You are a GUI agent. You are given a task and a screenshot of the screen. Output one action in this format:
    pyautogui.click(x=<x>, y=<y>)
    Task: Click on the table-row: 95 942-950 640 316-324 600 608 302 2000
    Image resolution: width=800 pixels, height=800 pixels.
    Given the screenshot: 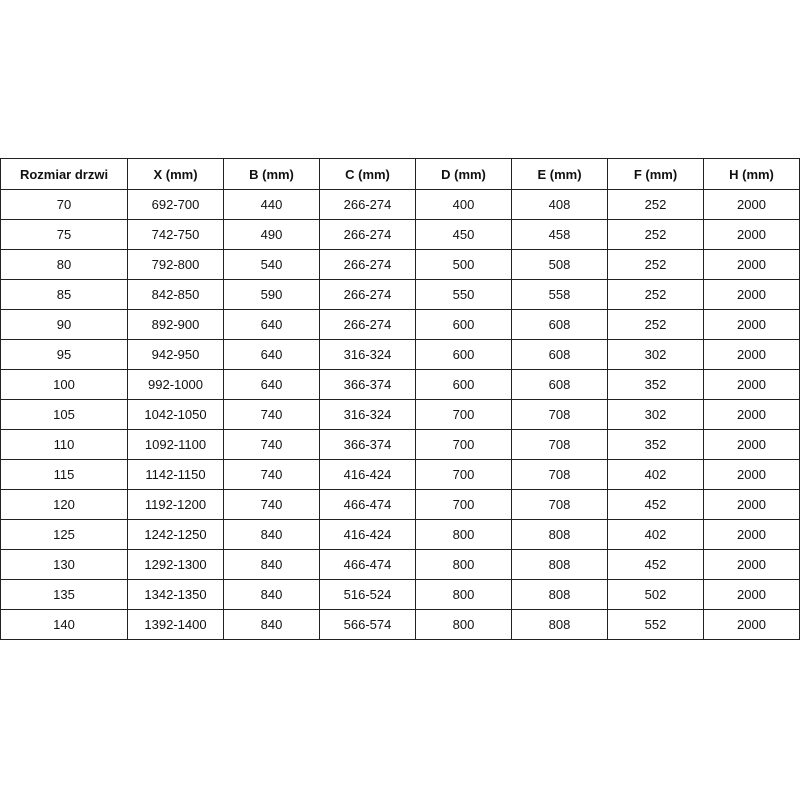 What is the action you would take?
    pyautogui.click(x=400, y=354)
    